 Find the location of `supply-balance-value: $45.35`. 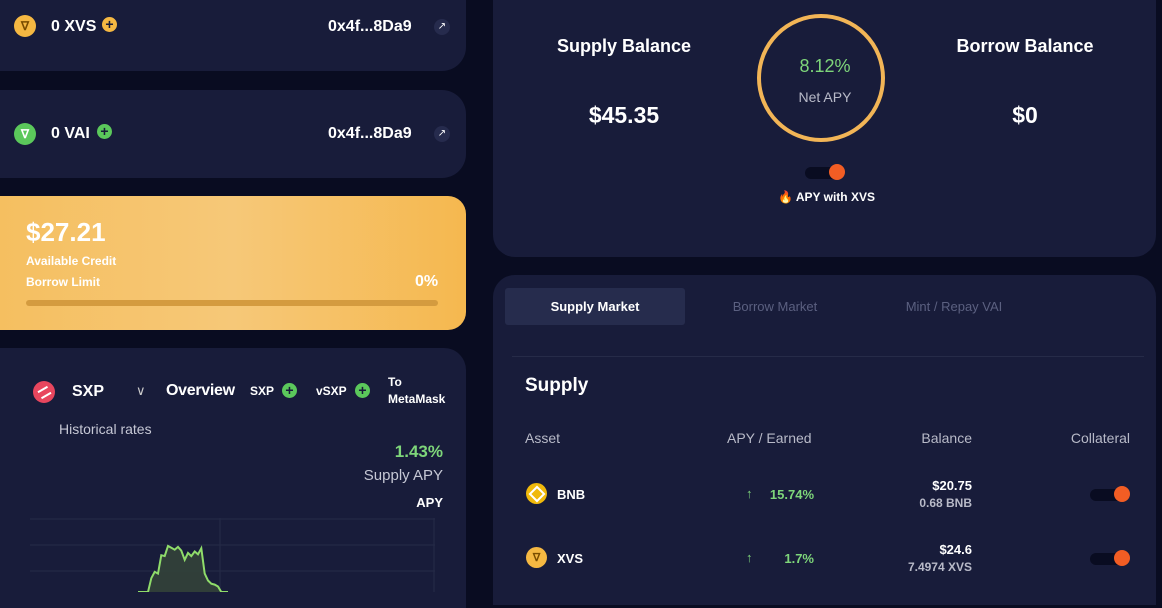

supply-balance-value: $45.35 is located at coordinates (624, 115).